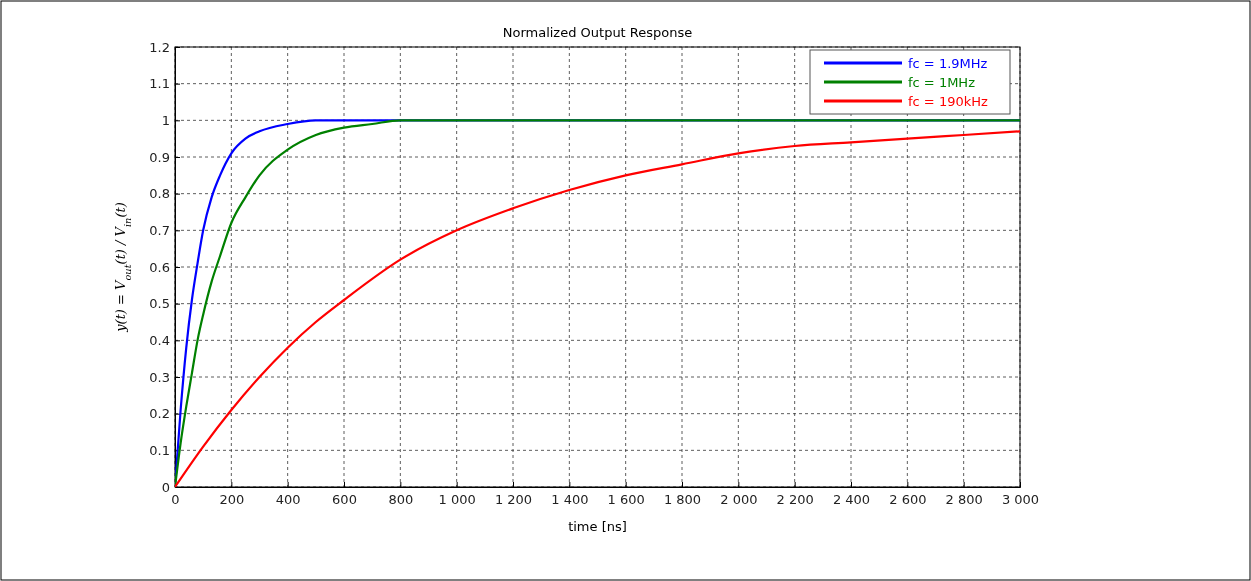 Image resolution: width=1251 pixels, height=581 pixels. What do you see at coordinates (626, 500) in the screenshot?
I see `x-tick-label: 1 600` at bounding box center [626, 500].